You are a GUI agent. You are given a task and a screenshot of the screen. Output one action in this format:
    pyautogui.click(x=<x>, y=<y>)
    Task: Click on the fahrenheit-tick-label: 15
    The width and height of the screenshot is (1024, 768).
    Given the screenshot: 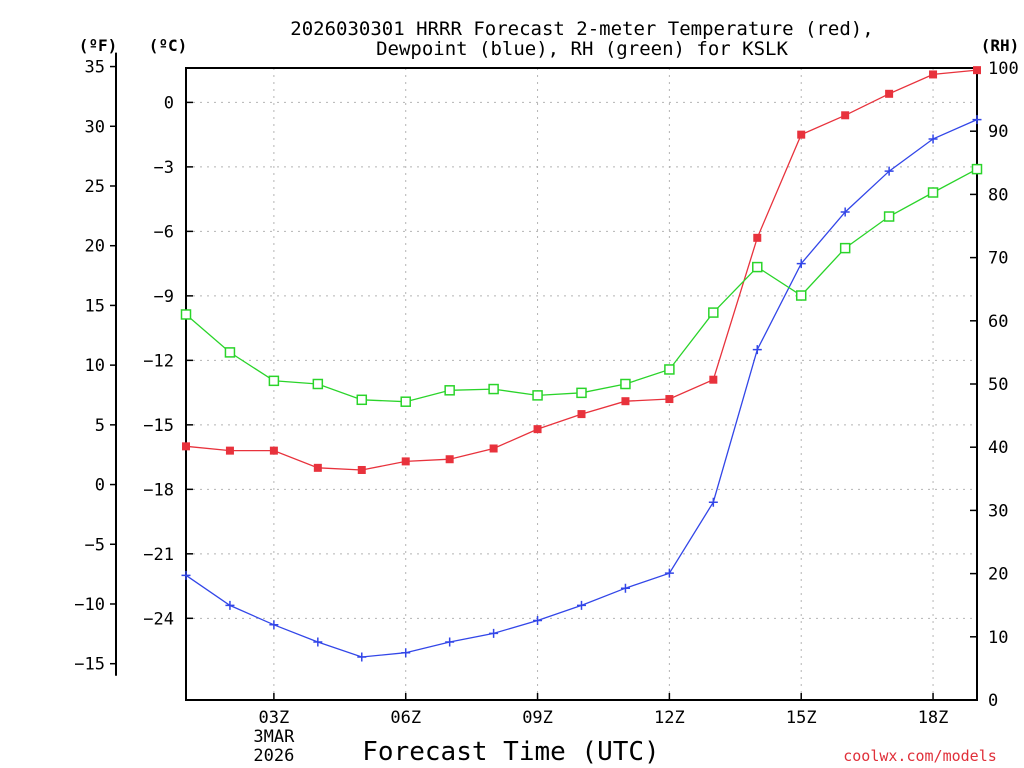 What is the action you would take?
    pyautogui.click(x=95, y=306)
    